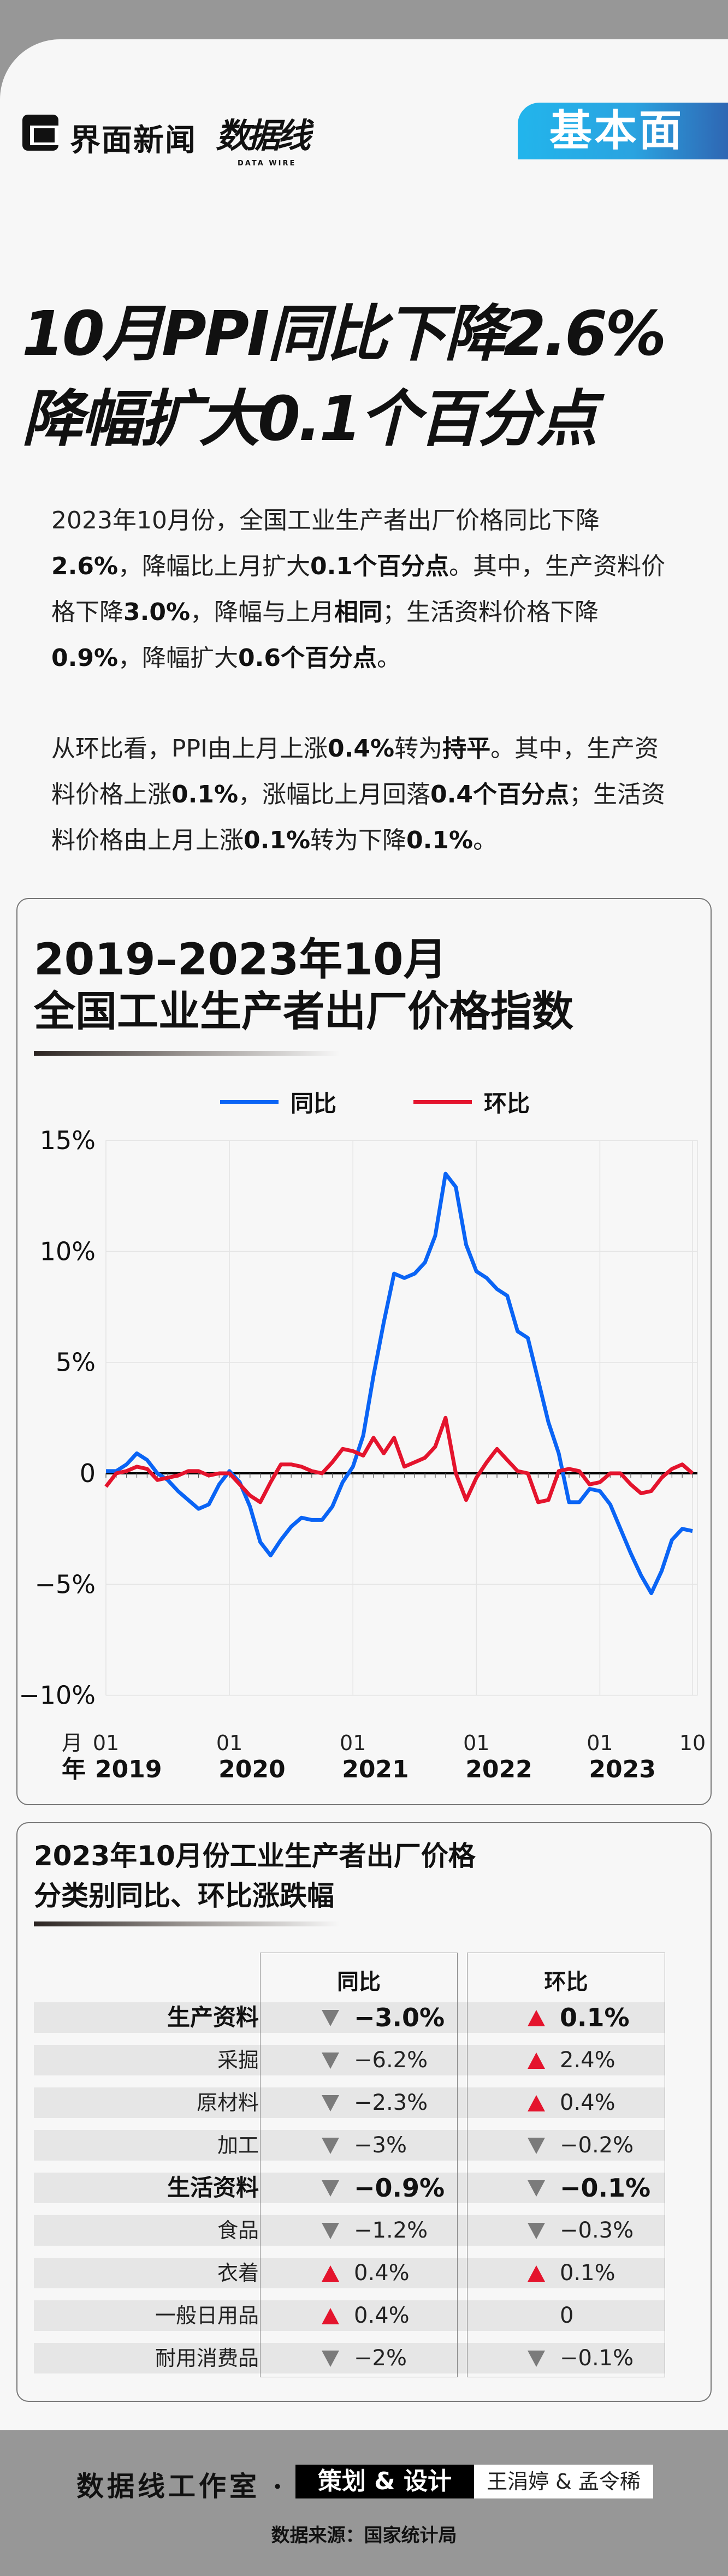 The width and height of the screenshot is (728, 2576). I want to click on yoy-value: −6.2%, so click(391, 2060).